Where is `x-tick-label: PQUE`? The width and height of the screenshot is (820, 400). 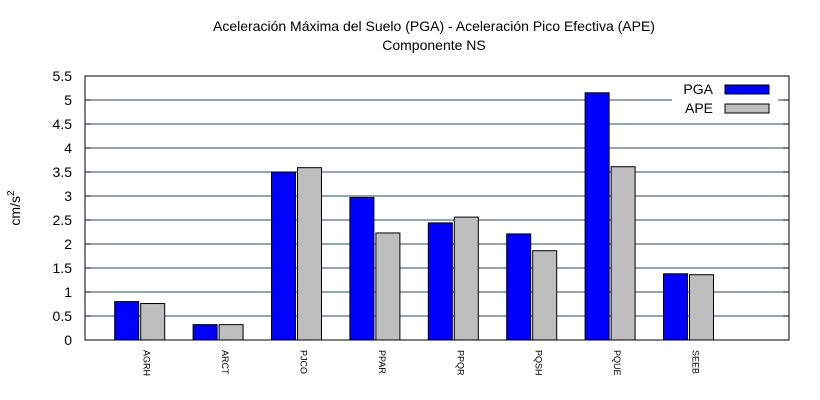
x-tick-label: PQUE is located at coordinates (617, 363).